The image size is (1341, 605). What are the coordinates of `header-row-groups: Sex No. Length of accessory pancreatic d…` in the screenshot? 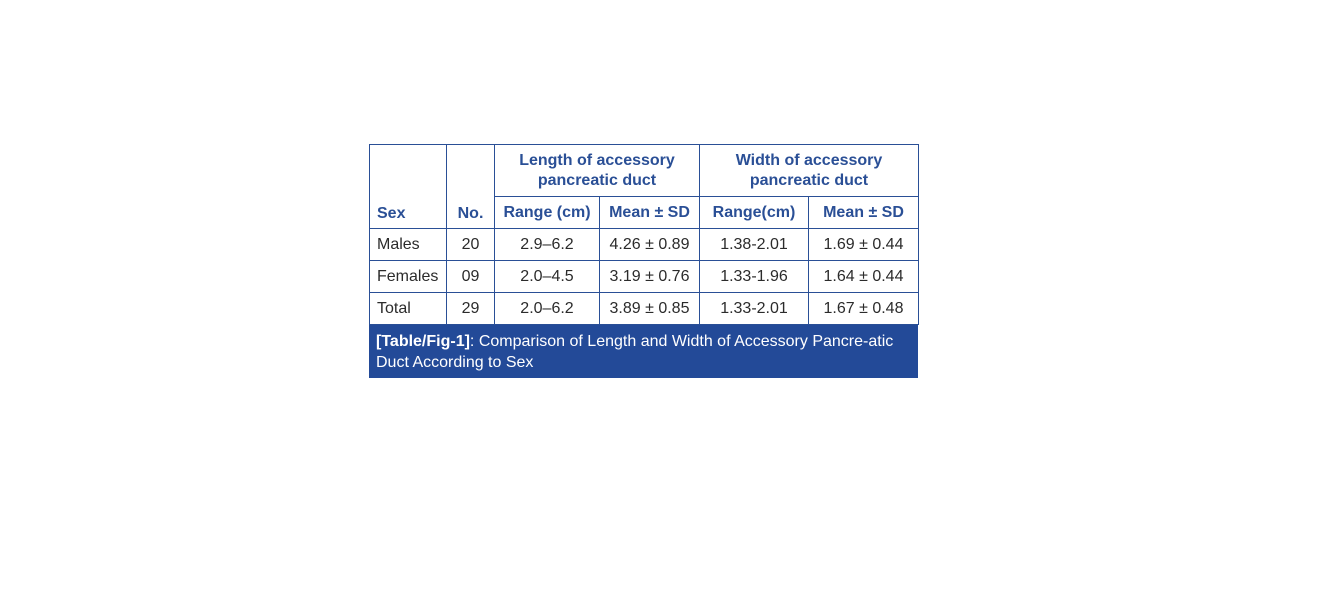 It's located at (644, 186).